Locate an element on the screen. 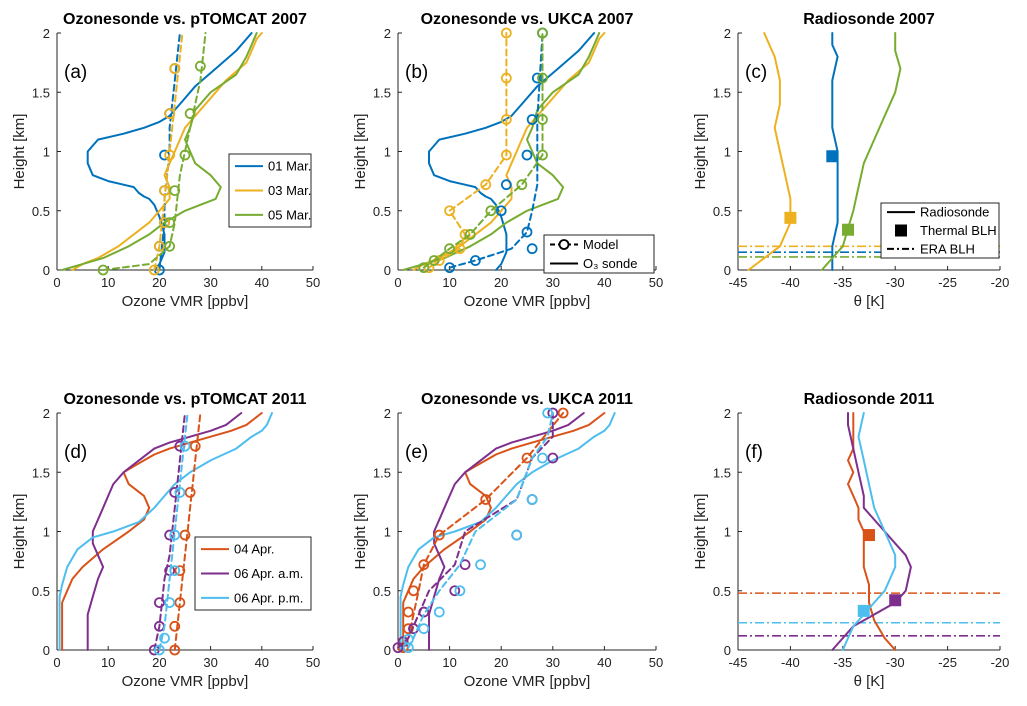 The height and width of the screenshot is (706, 1027). legend-label: ERA BLH is located at coordinates (947, 248).